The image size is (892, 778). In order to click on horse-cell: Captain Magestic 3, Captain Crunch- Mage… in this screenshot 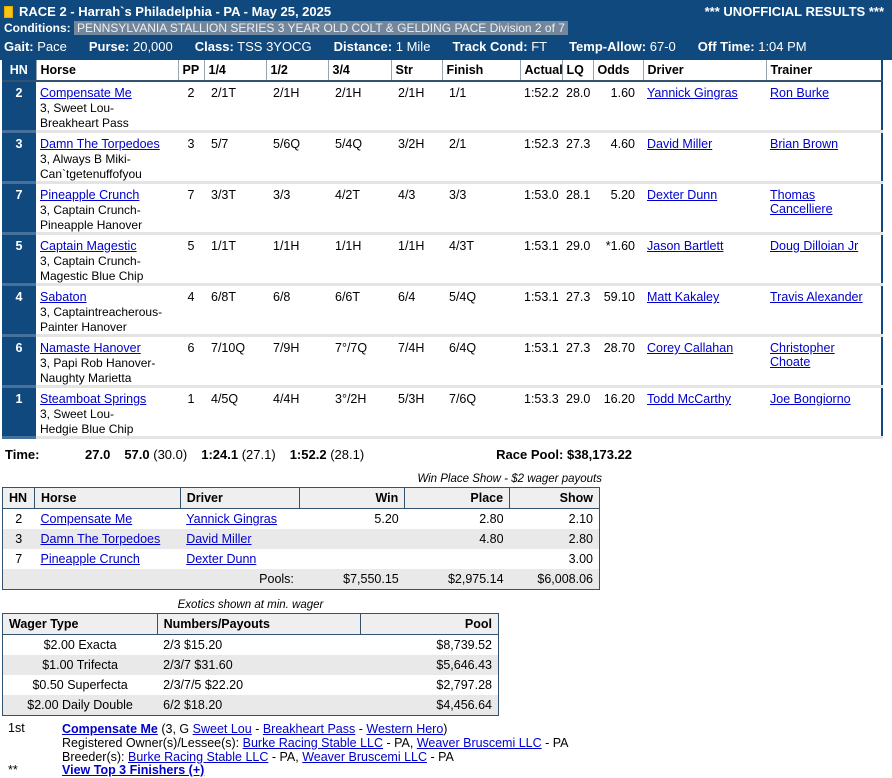, I will do `click(107, 259)`.